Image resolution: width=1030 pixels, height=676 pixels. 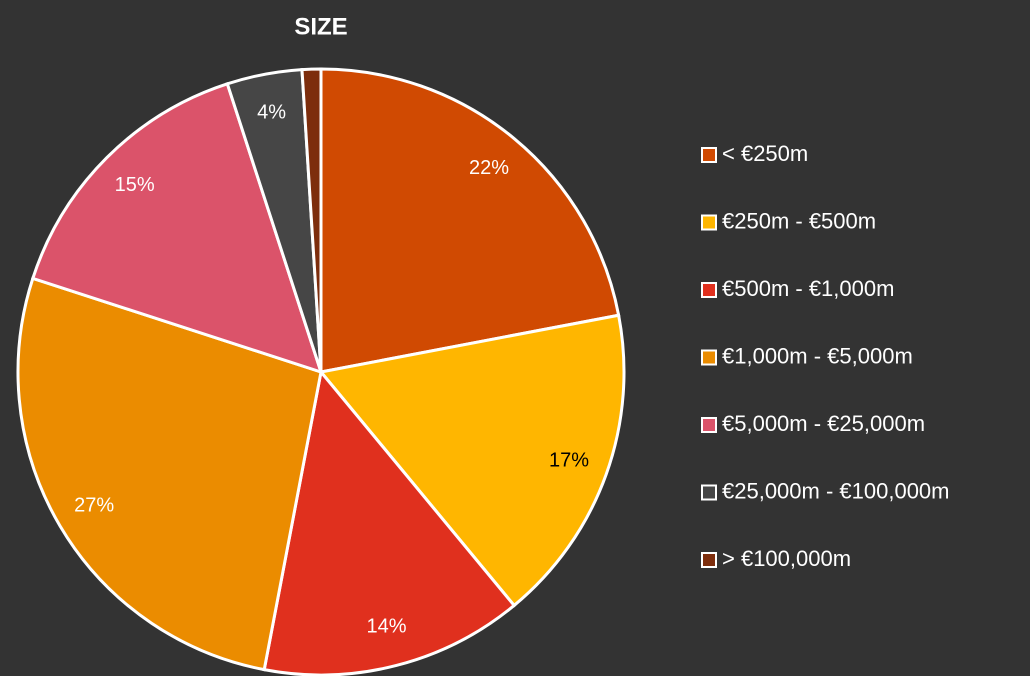 I want to click on legend-label: €500m - €1,000m, so click(x=808, y=288).